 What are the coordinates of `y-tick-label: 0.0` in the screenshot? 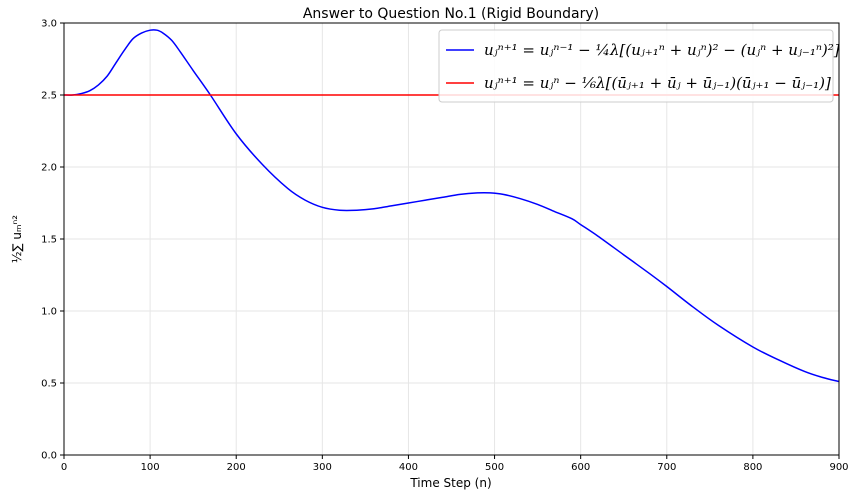 It's located at (49, 456).